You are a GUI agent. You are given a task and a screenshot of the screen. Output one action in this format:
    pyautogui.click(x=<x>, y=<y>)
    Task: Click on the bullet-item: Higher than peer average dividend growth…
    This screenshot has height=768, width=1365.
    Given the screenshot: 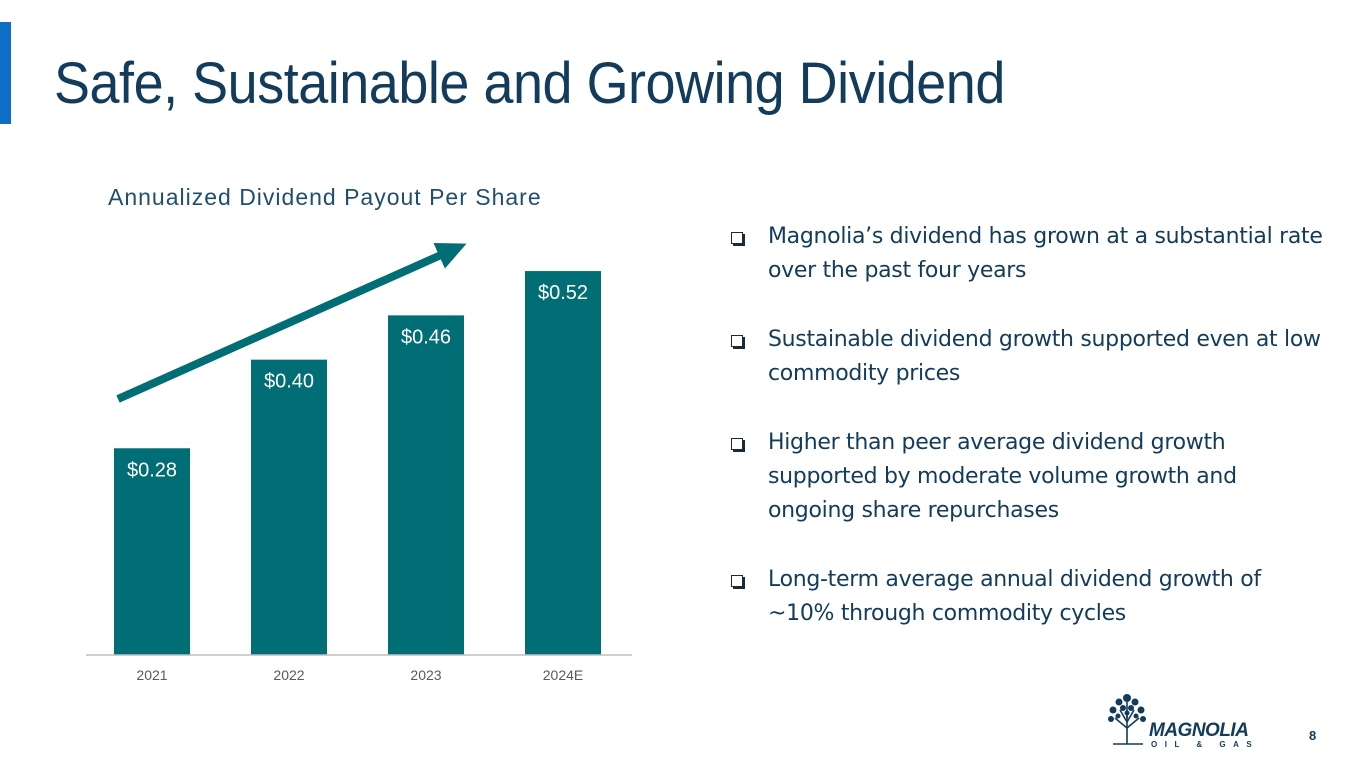 What is the action you would take?
    pyautogui.click(x=1030, y=477)
    